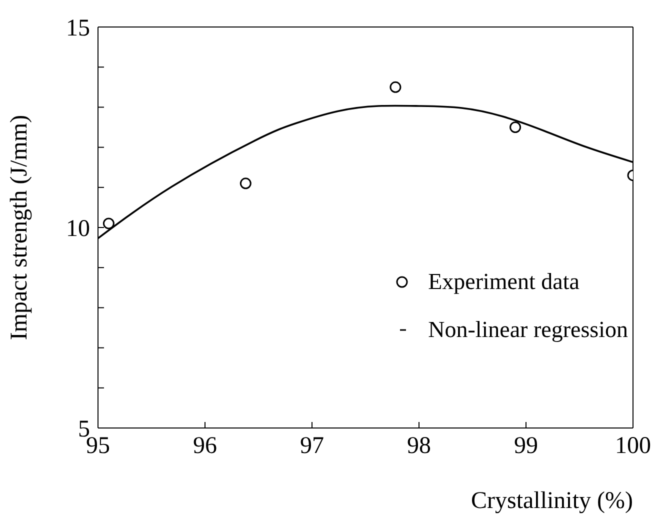 The image size is (658, 526). What do you see at coordinates (504, 282) in the screenshot?
I see `legend-label: Experiment data` at bounding box center [504, 282].